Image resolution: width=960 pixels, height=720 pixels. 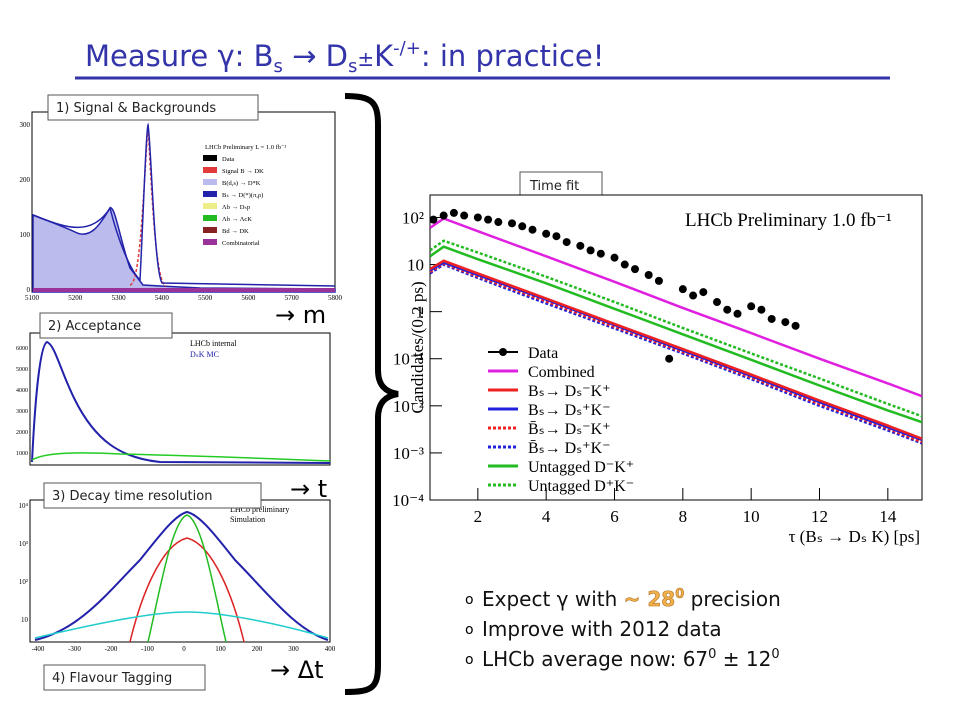 What do you see at coordinates (553, 599) in the screenshot?
I see `bullet-part: Expect γ with` at bounding box center [553, 599].